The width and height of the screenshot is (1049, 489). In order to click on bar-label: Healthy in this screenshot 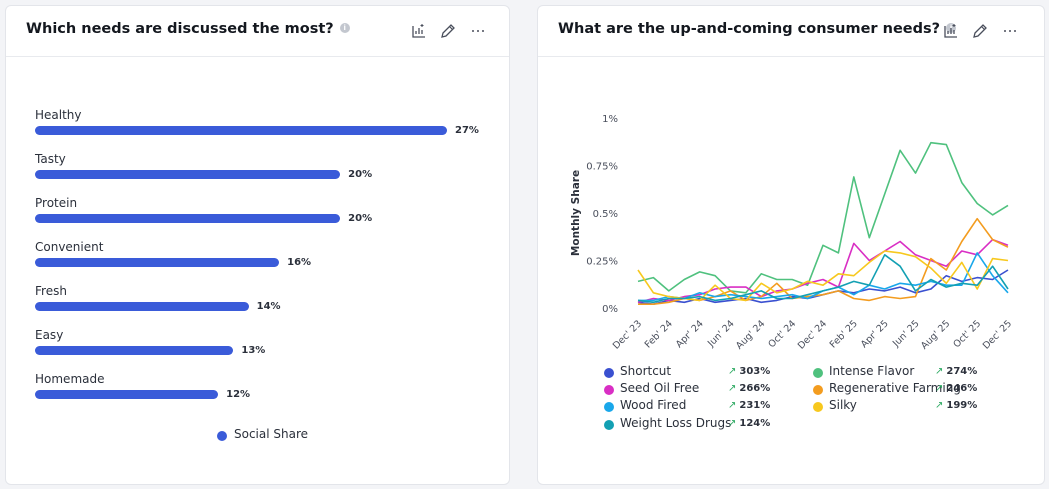, I will do `click(58, 115)`.